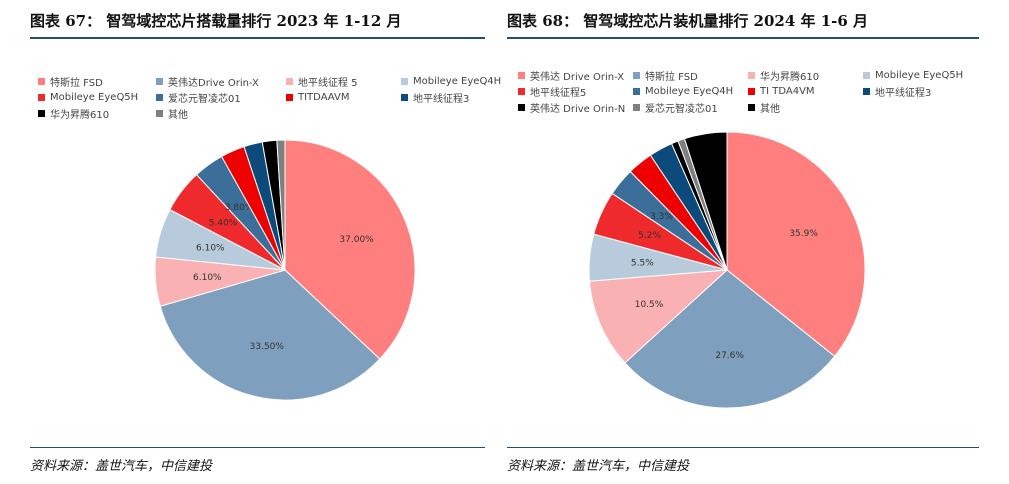 This screenshot has width=1009, height=484. Describe the element at coordinates (743, 38) in the screenshot. I see `figure-68-top-rule` at that location.